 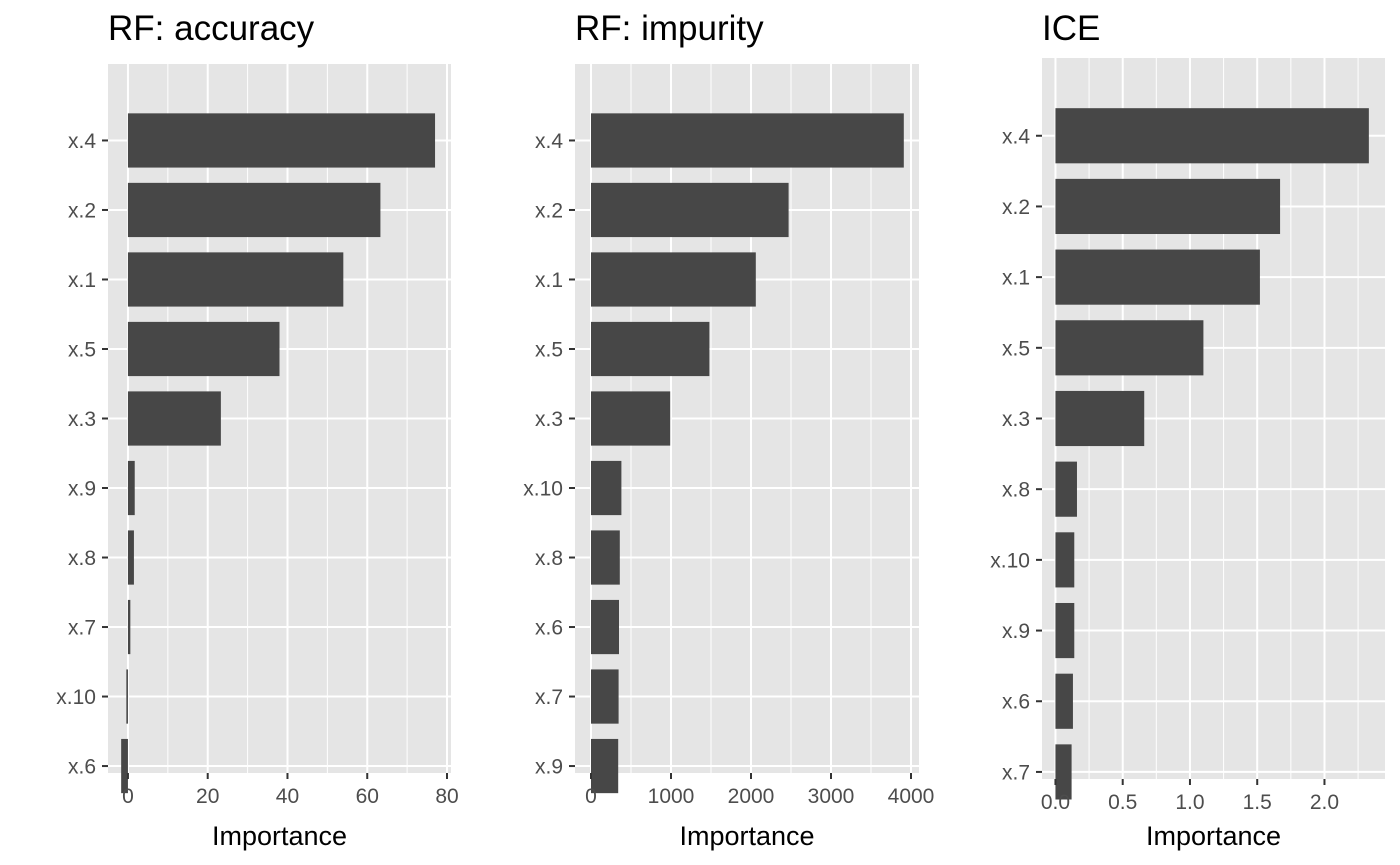 What do you see at coordinates (831, 796) in the screenshot?
I see `x-tick-label: 3000` at bounding box center [831, 796].